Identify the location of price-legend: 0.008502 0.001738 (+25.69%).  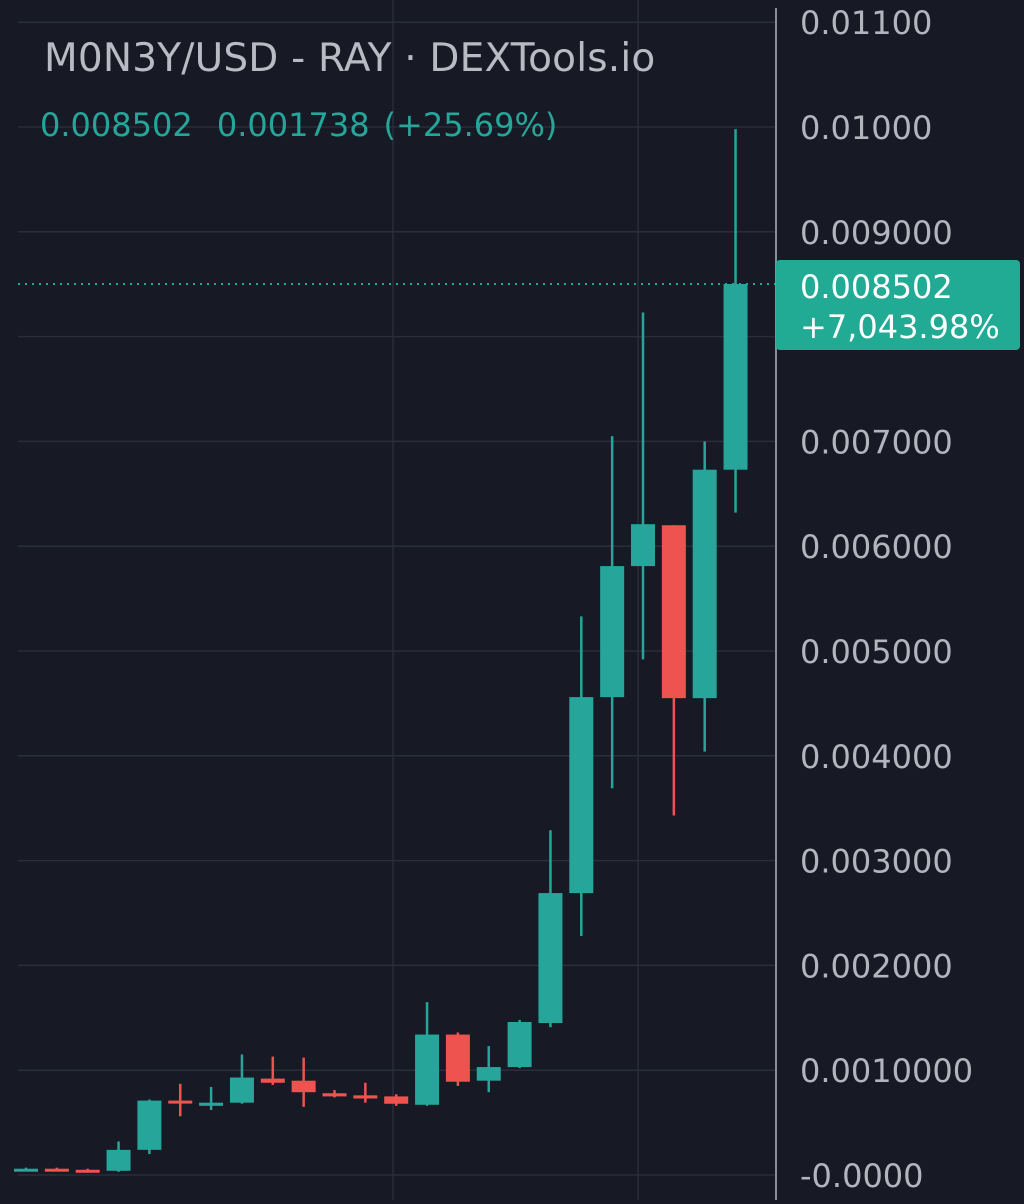
(305, 125).